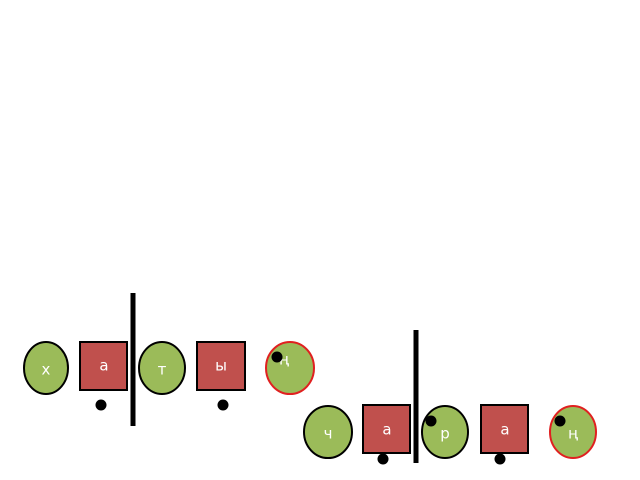 The image size is (640, 480). I want to click on letter: р, so click(445, 434).